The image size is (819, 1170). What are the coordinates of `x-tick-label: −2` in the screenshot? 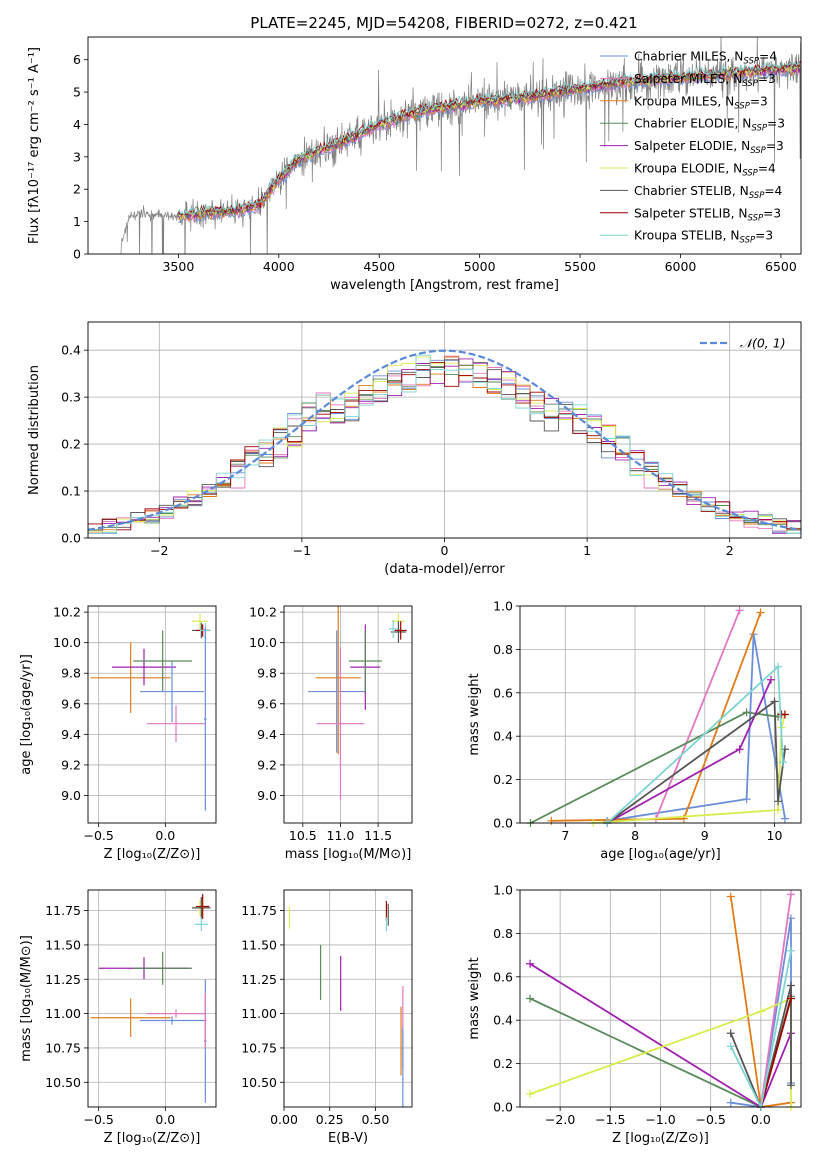 It's located at (159, 550).